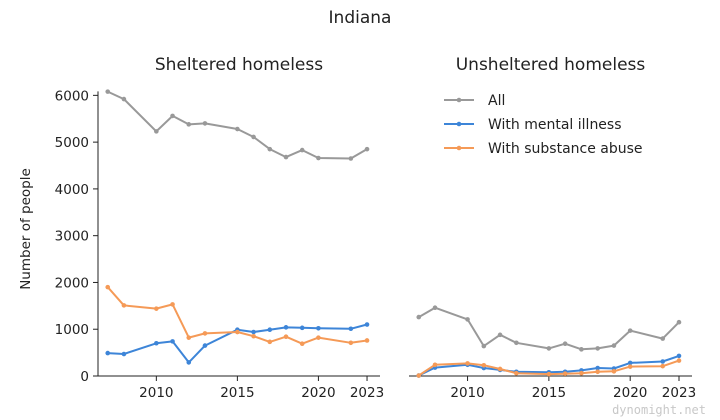 This screenshot has width=720, height=420. What do you see at coordinates (496, 101) in the screenshot?
I see `legend-label-all: All` at bounding box center [496, 101].